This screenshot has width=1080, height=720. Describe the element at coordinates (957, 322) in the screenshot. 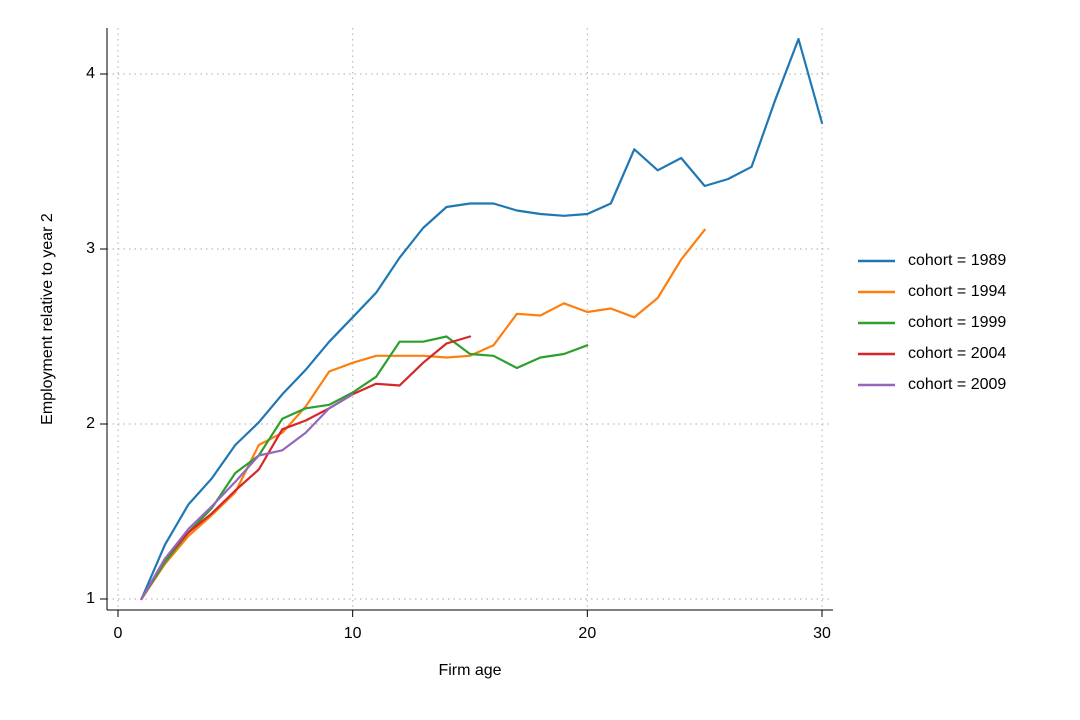

I see `legend-label: cohort = 1999` at that location.